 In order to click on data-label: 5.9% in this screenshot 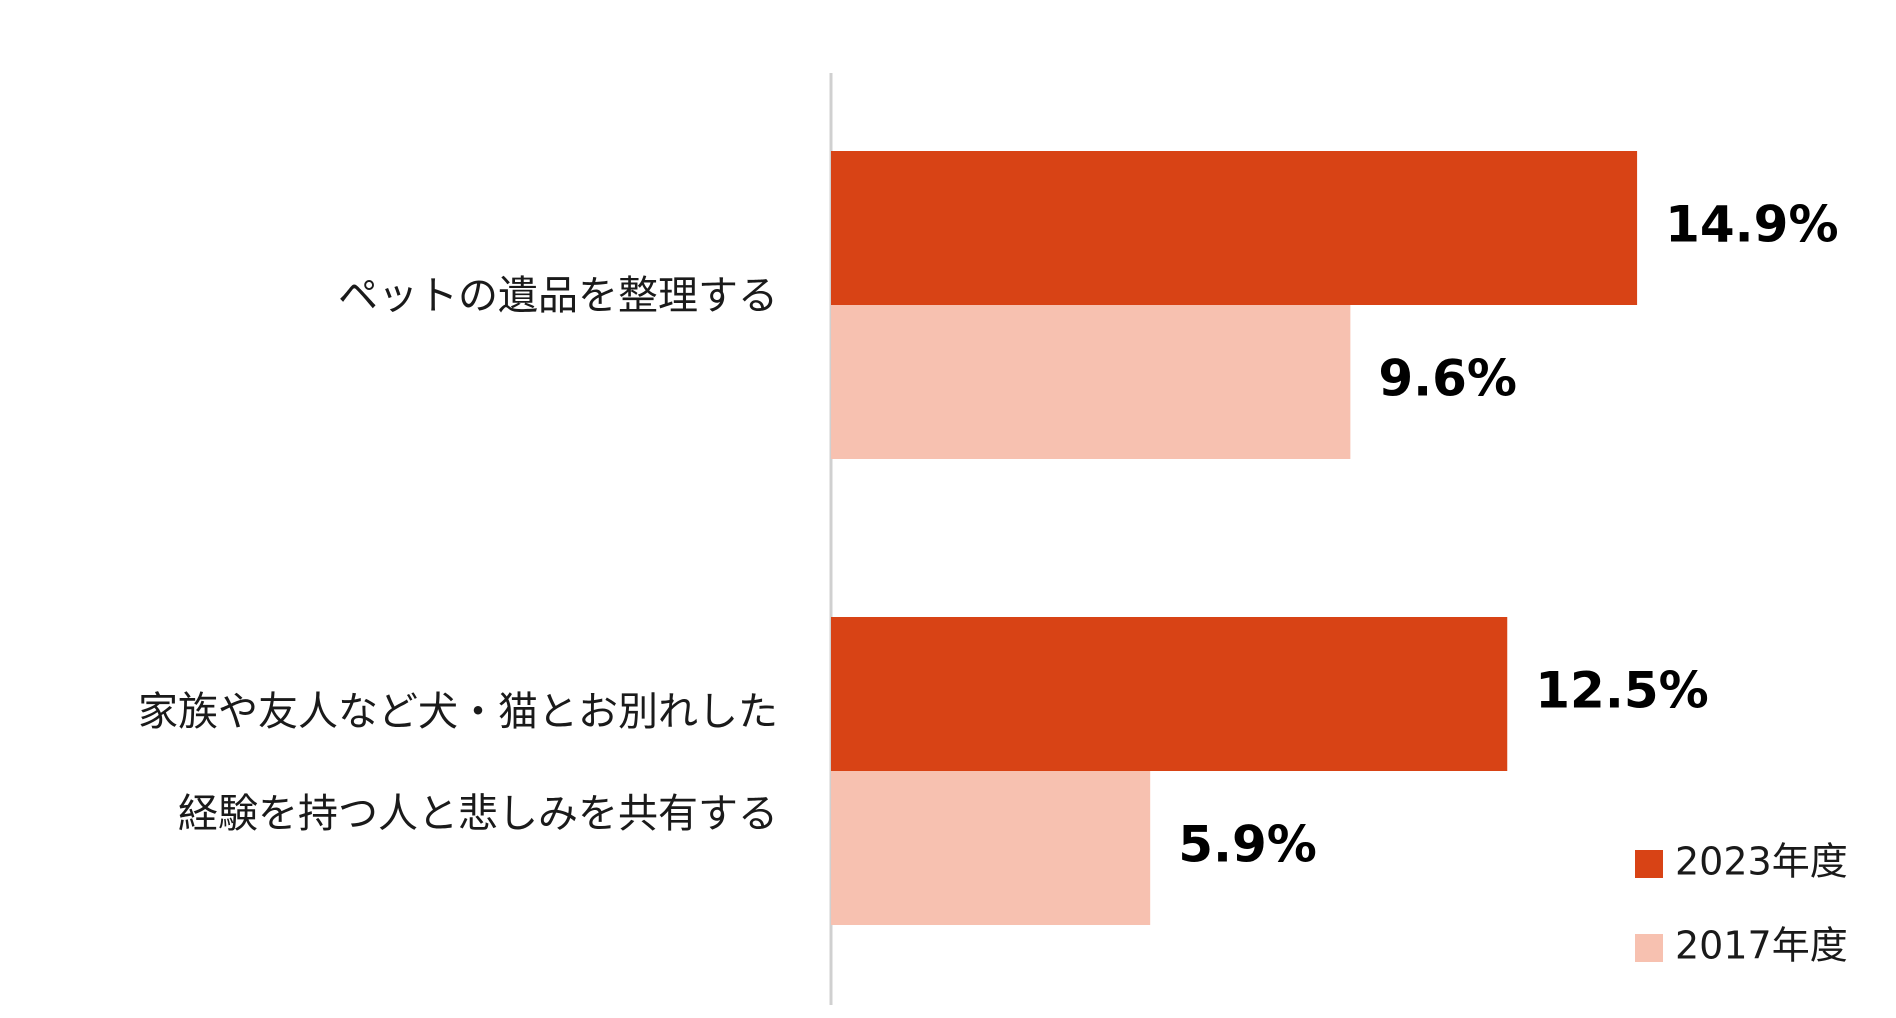, I will do `click(1247, 845)`.